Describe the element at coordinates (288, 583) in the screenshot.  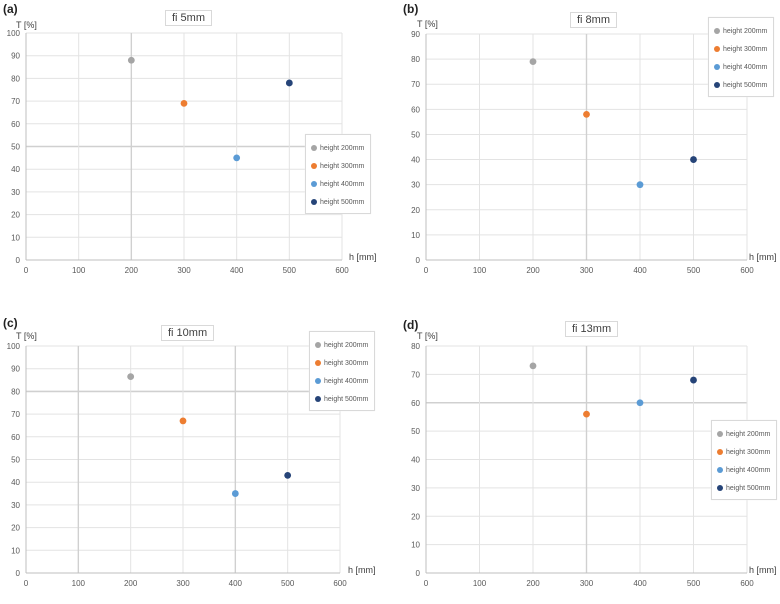
I see `x-tick-label: 500` at that location.